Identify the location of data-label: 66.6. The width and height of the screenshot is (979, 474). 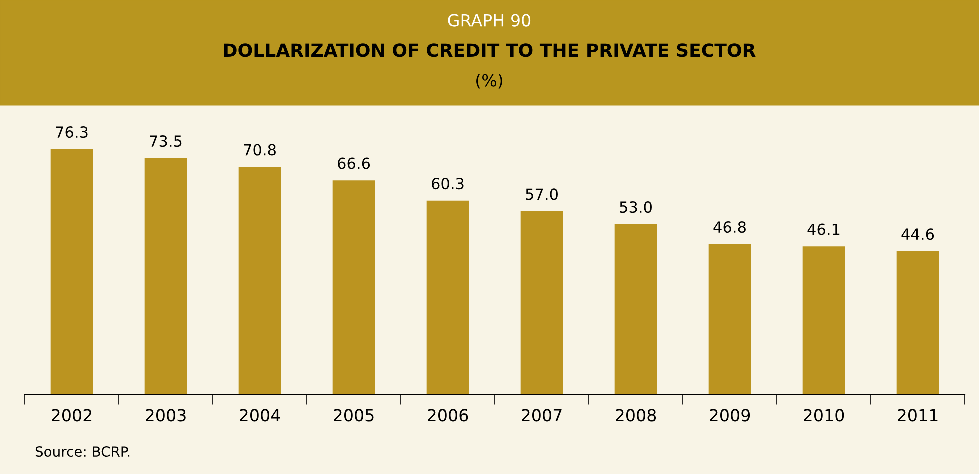
(354, 164).